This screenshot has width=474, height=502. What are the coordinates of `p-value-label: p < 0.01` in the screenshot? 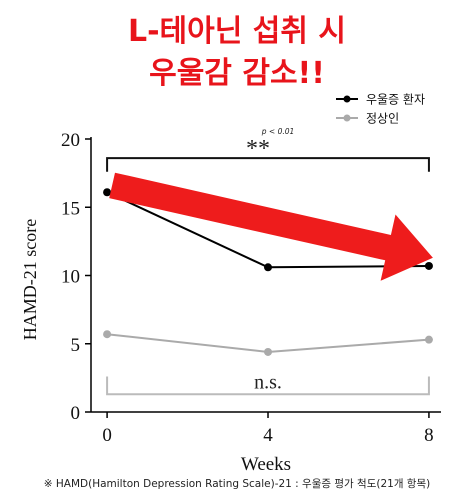 It's located at (278, 131).